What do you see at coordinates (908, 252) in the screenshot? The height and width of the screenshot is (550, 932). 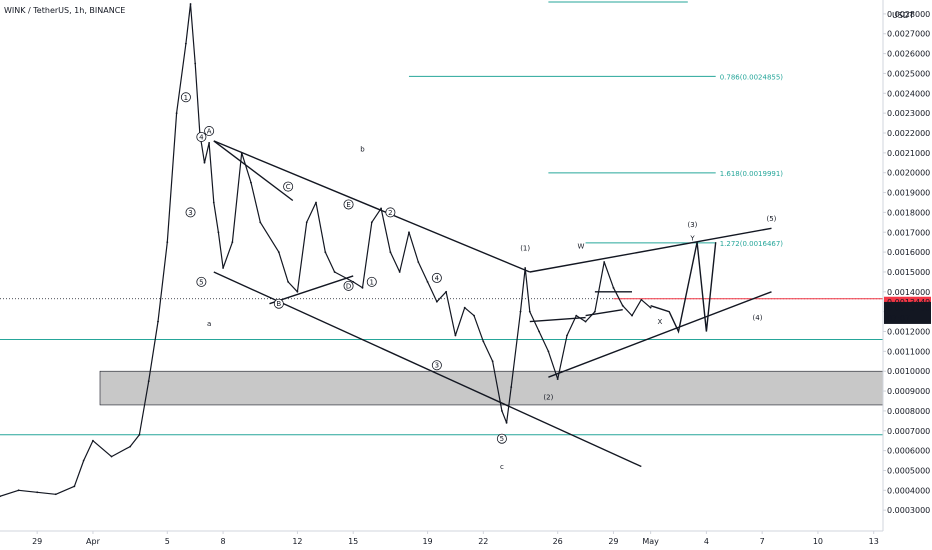 I see `y-tick-label-14: 0.0016000` at bounding box center [908, 252].